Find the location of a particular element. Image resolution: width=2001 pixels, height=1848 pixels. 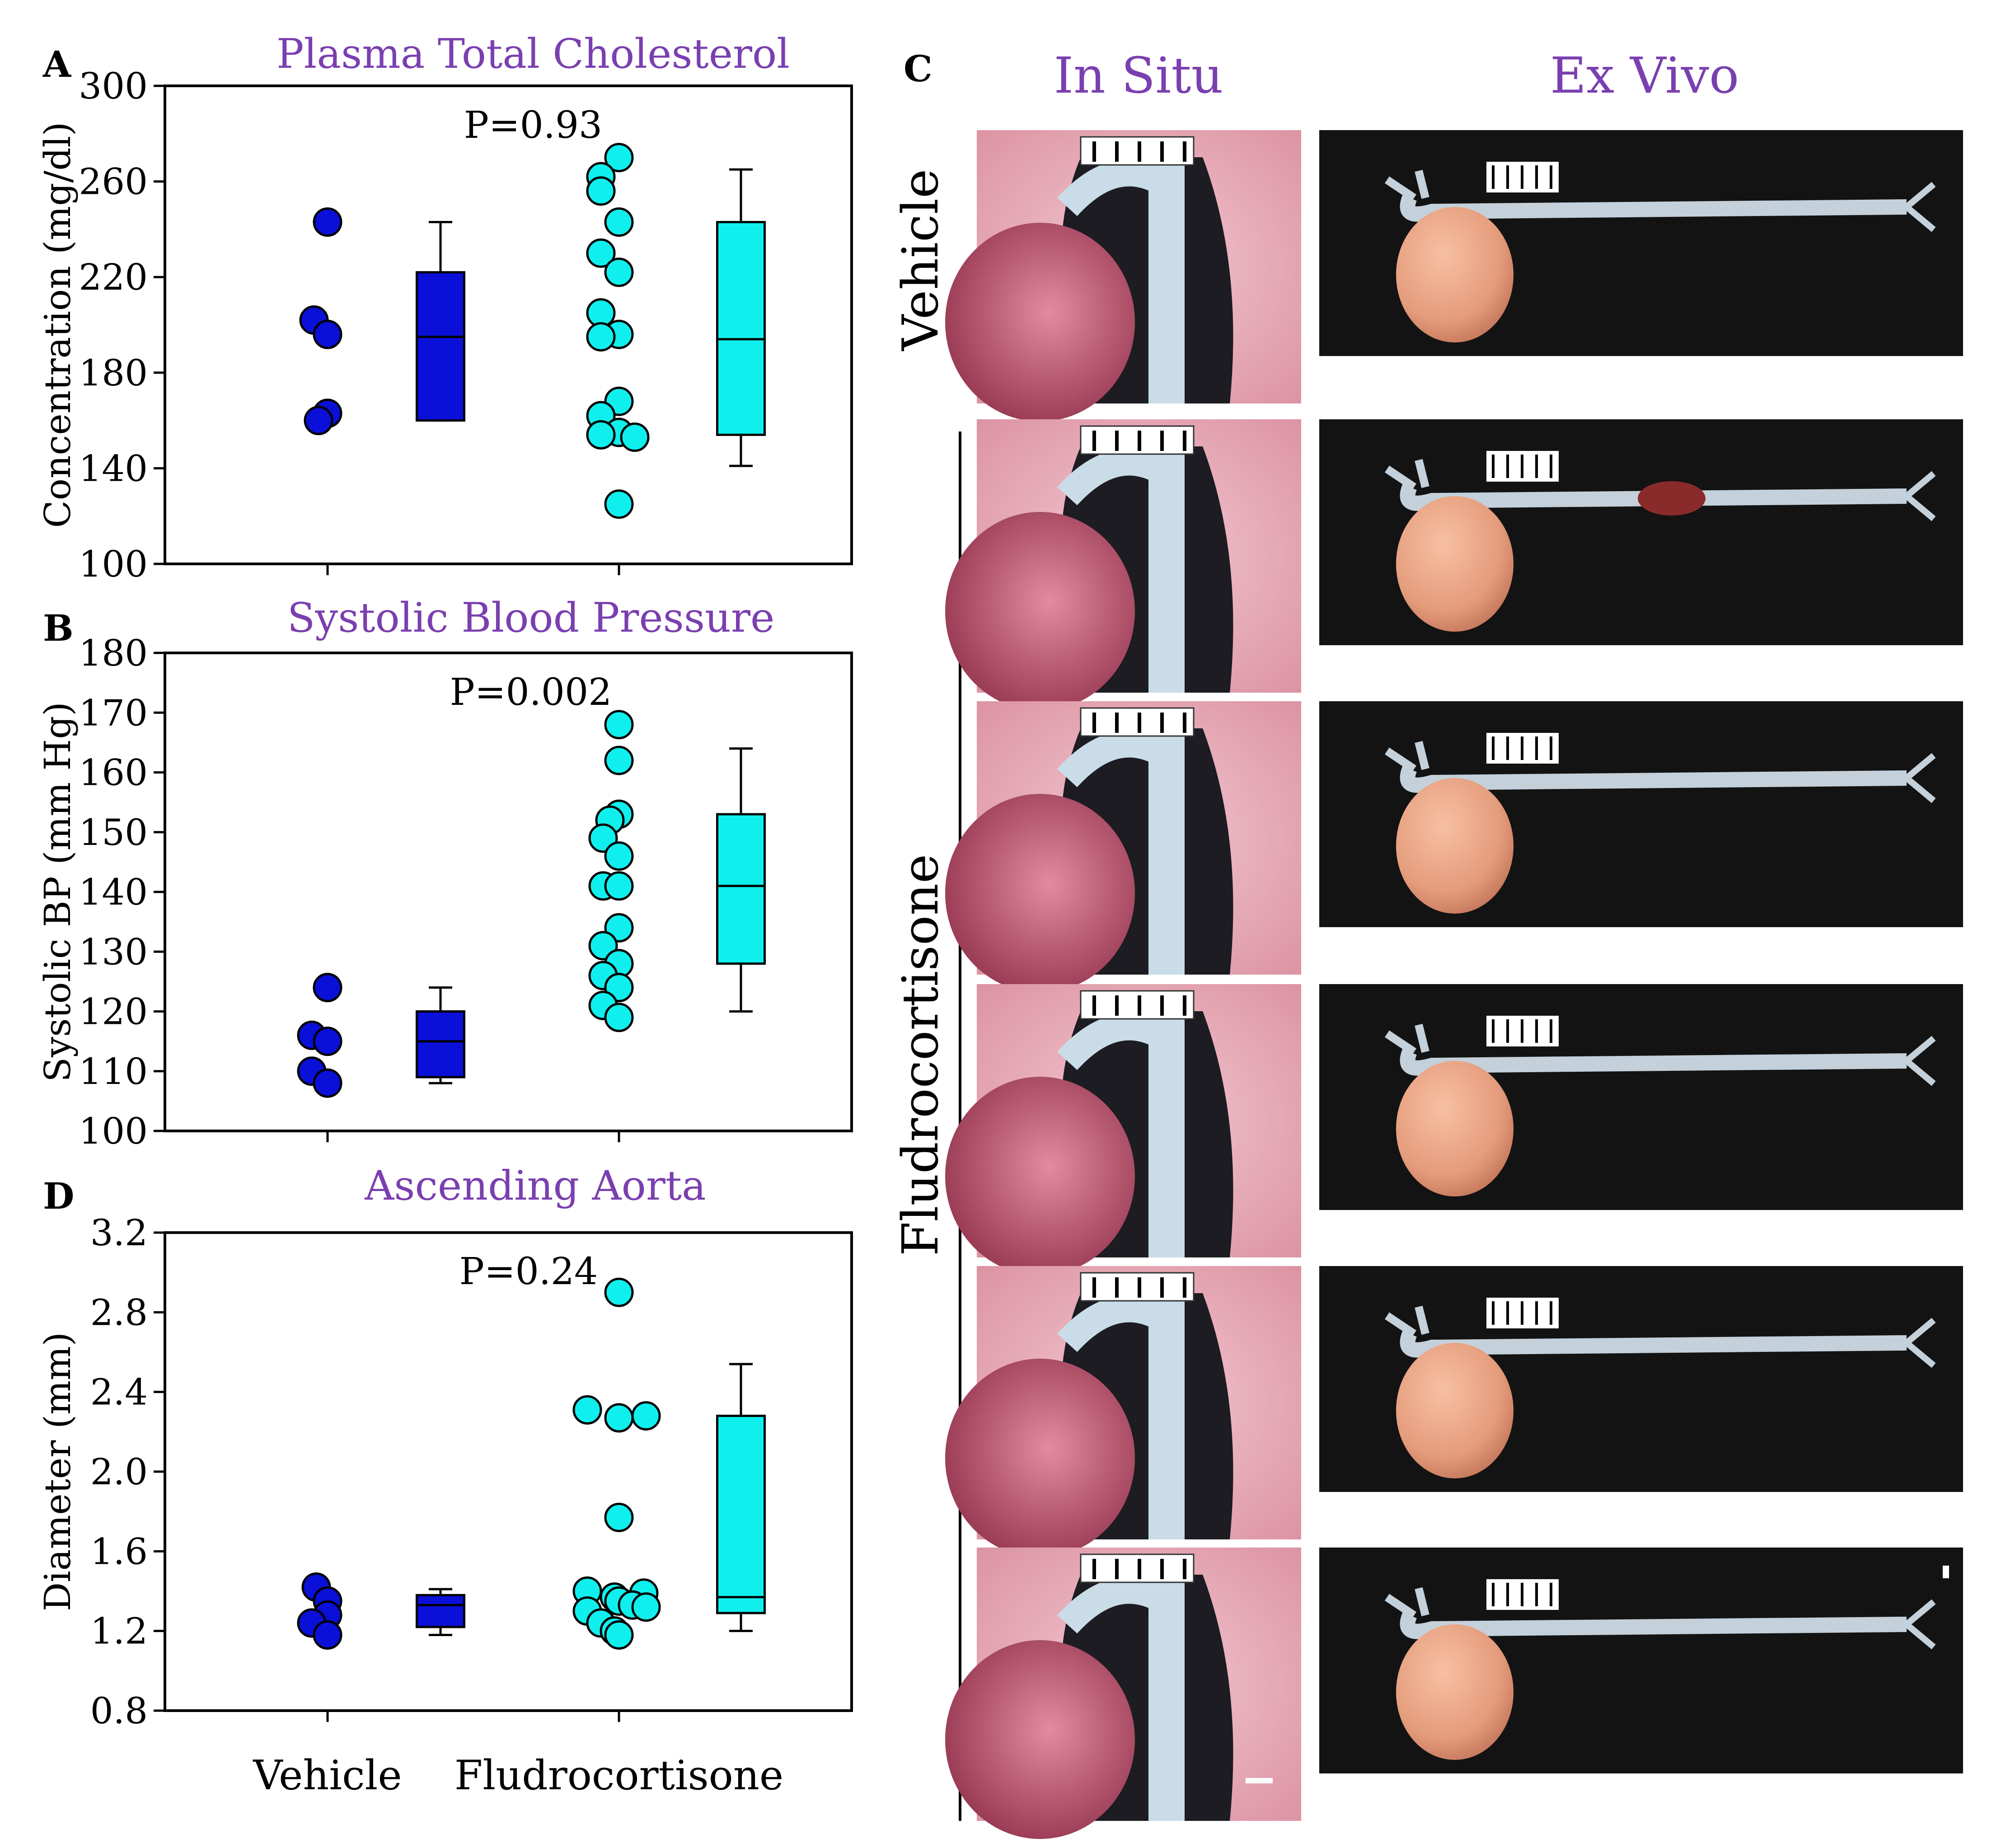

y-tick-label: 140 is located at coordinates (114, 892).